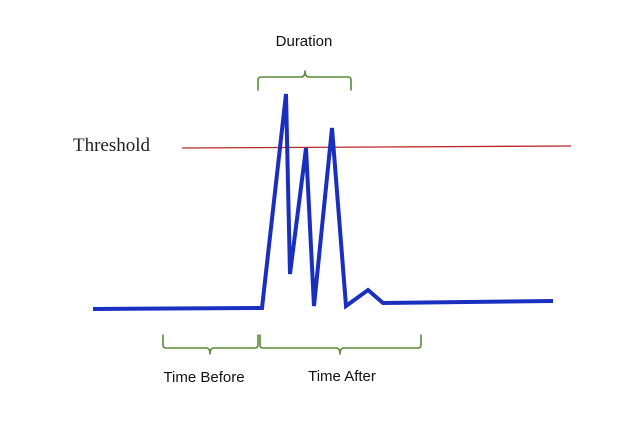 The width and height of the screenshot is (625, 440). I want to click on threshold-label: Threshold, so click(112, 145).